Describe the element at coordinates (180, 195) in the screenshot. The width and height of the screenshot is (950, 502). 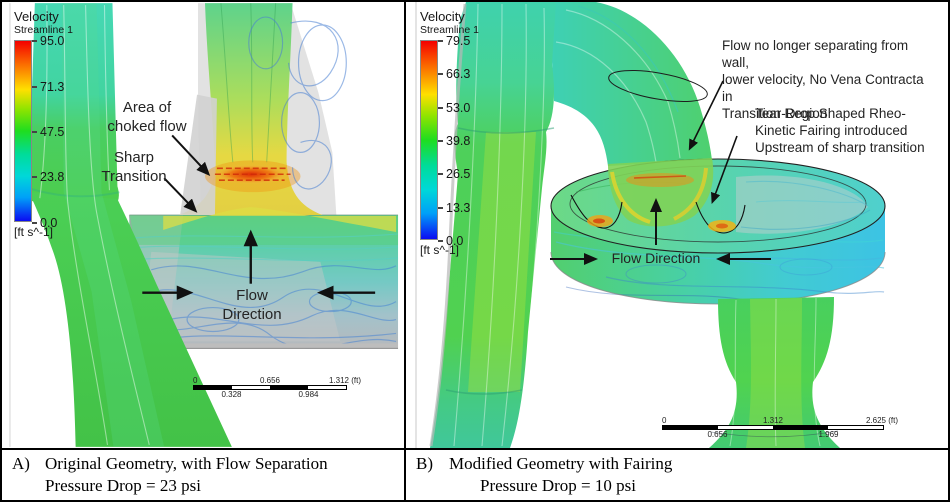
I see `sharp-transition-leader-arrow-icon` at that location.